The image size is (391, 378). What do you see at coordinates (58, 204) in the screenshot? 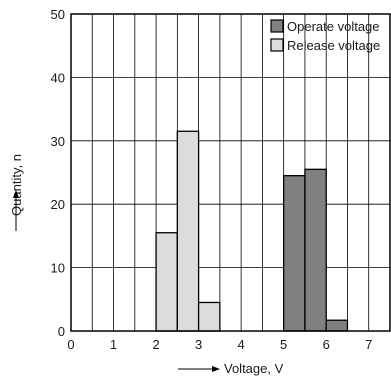
I see `y-tick-label: 20` at bounding box center [58, 204].